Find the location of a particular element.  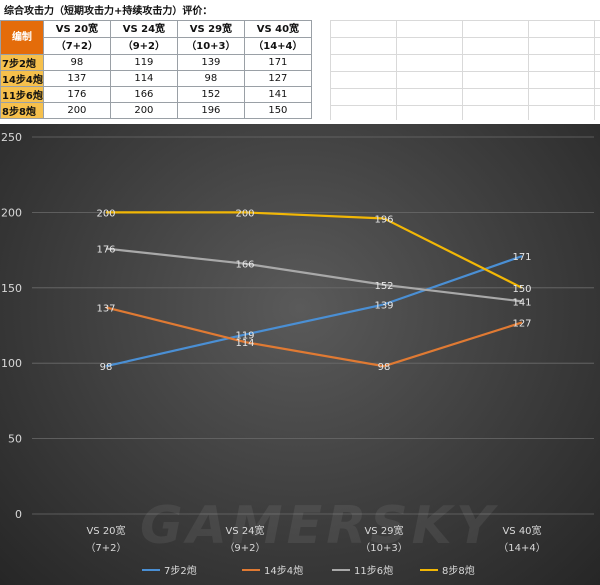

header-cell-2-line2: （9+2） is located at coordinates (143, 46).